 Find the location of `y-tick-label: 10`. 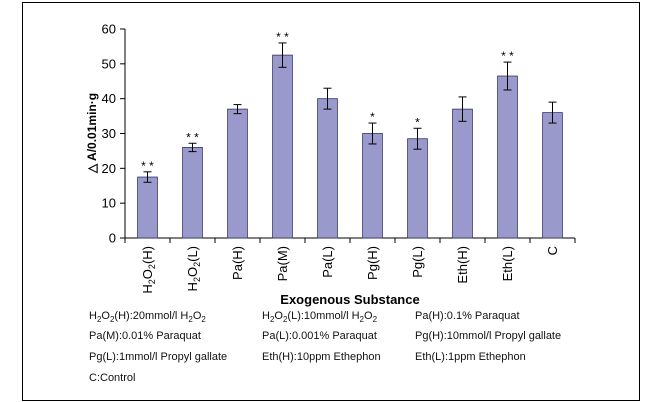

y-tick-label: 10 is located at coordinates (109, 203).